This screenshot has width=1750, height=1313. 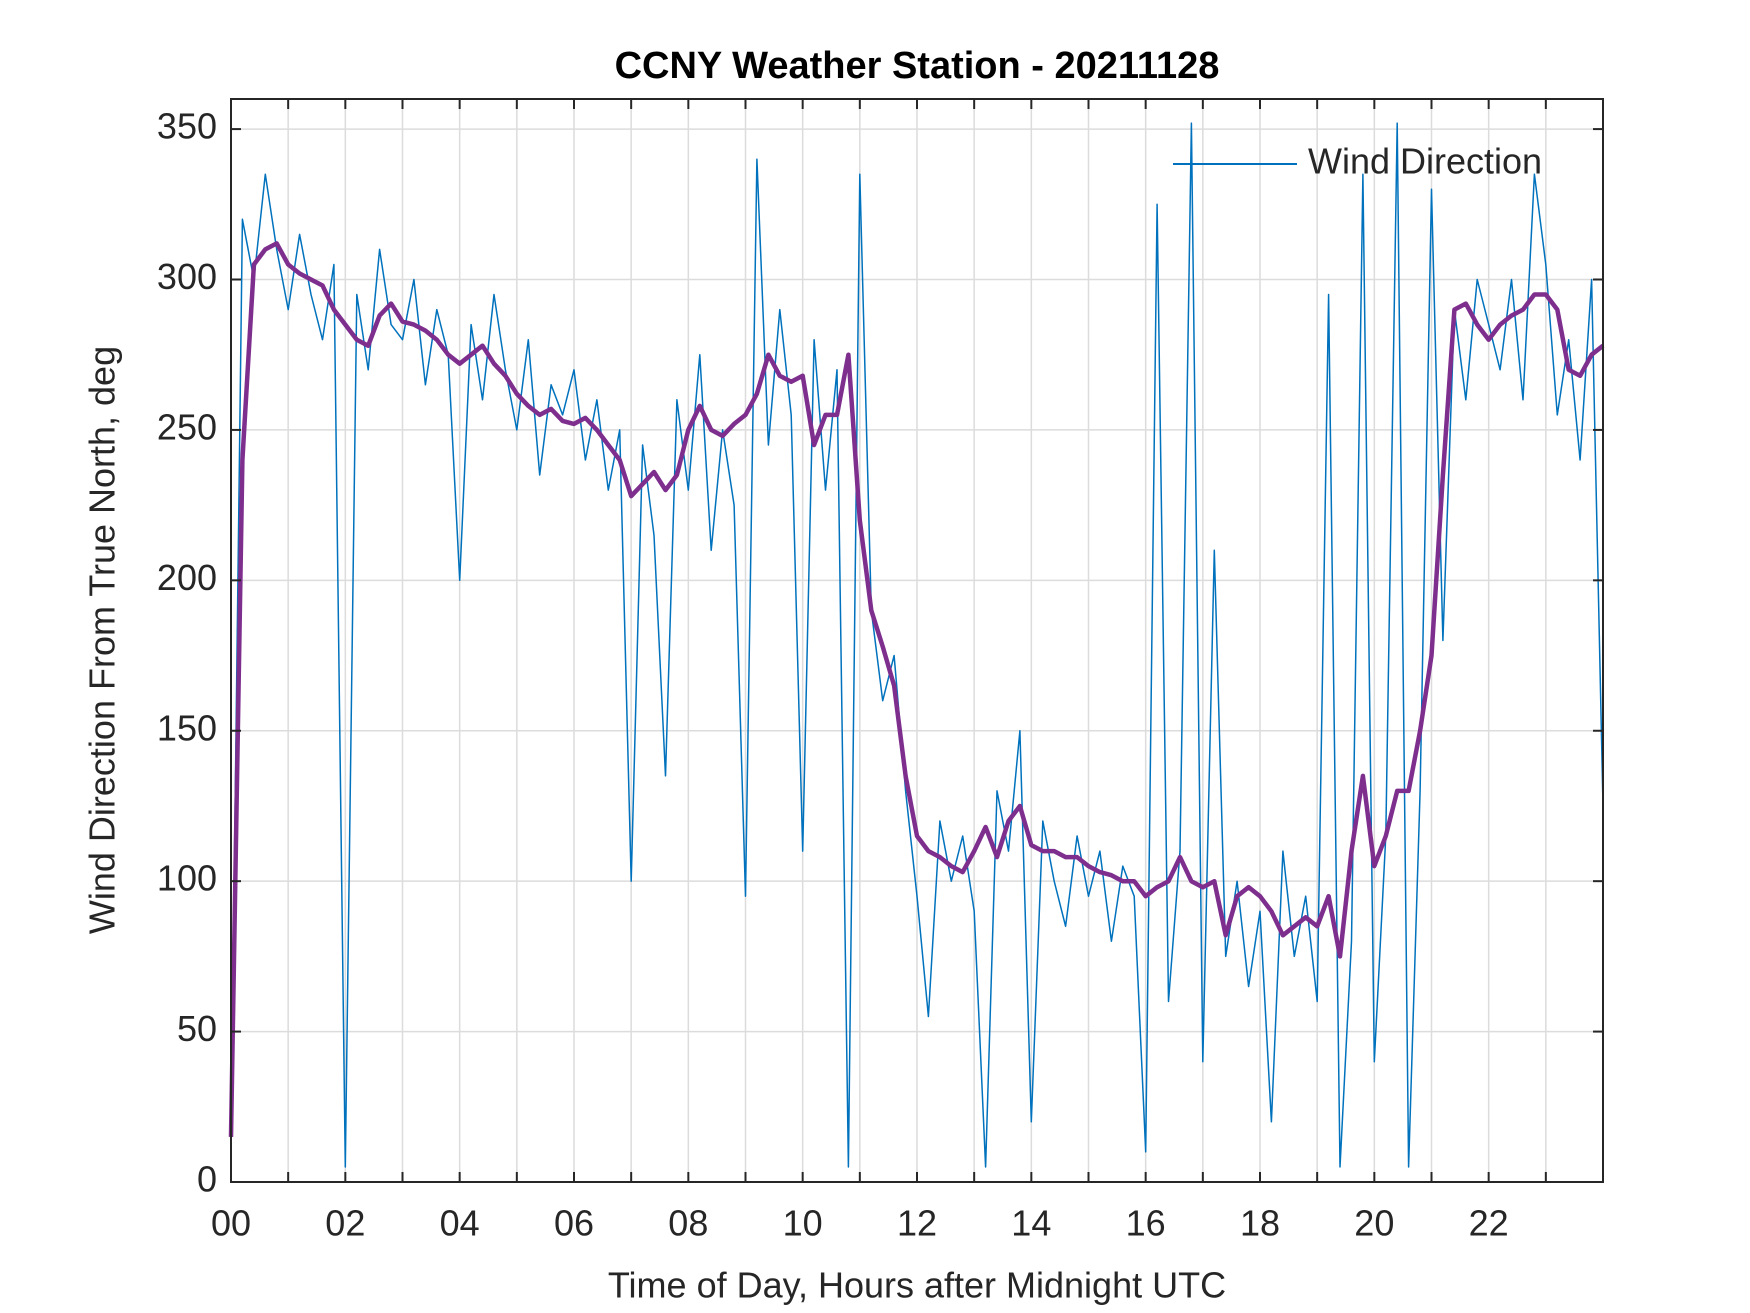 What do you see at coordinates (345, 1223) in the screenshot?
I see `x-tick-label: 02` at bounding box center [345, 1223].